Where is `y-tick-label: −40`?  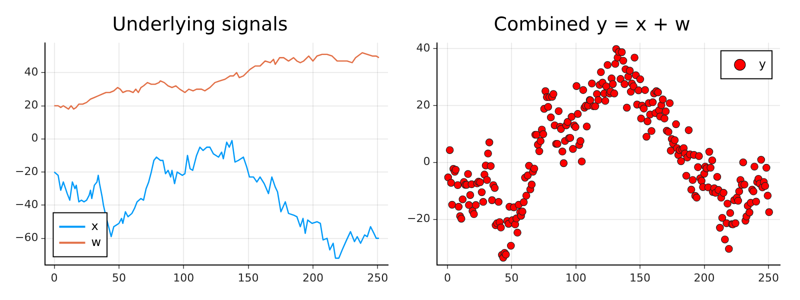 y-tick-label: −40 is located at coordinates (26, 205).